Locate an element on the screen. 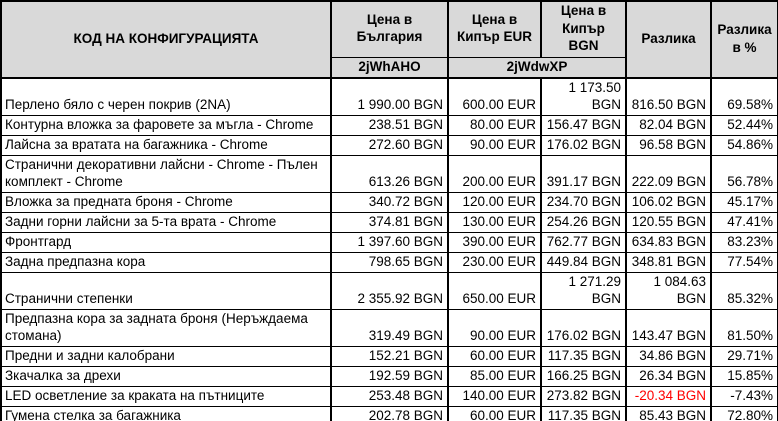 This screenshot has width=778, height=421. config-label-cell: Предни и задни калобрани is located at coordinates (166, 357).